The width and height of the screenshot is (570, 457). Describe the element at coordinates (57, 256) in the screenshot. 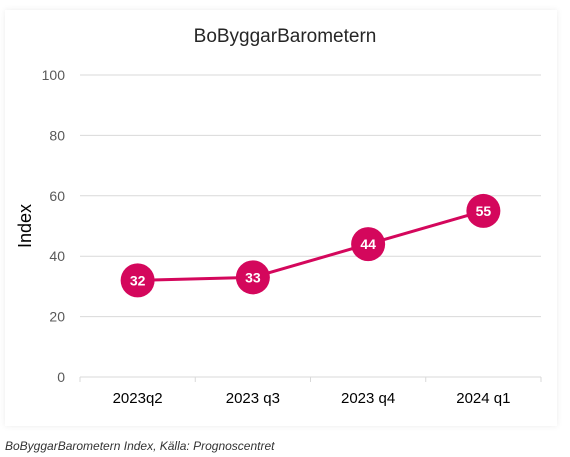

I see `y-tick-label: 40` at that location.